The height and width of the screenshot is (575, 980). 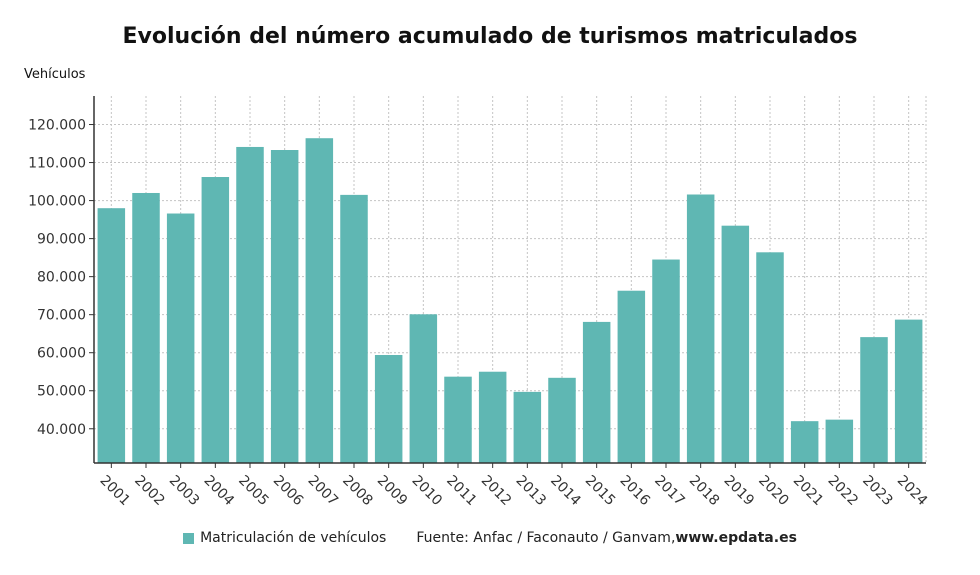 I want to click on x-tick-label: 2009, so click(x=392, y=491).